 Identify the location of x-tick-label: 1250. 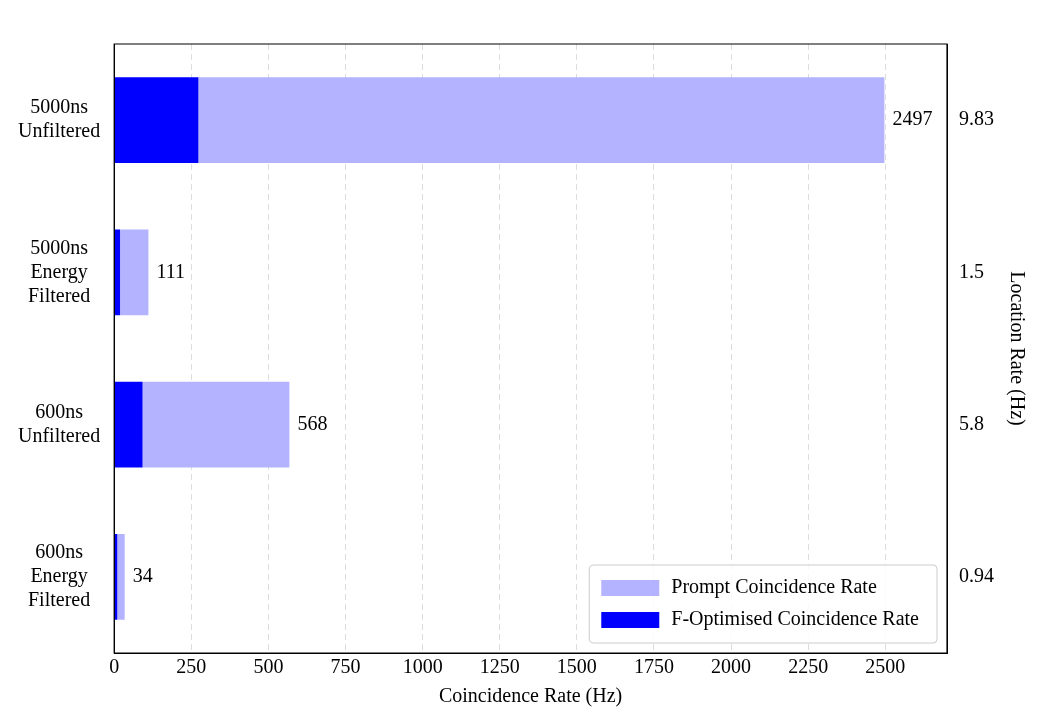
(499, 666).